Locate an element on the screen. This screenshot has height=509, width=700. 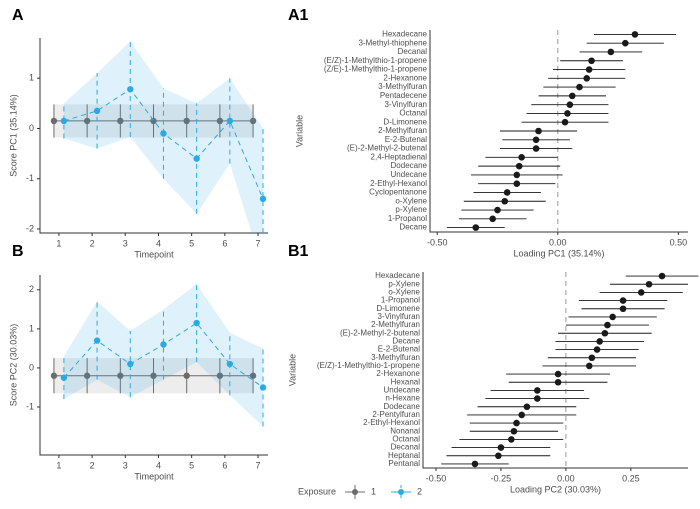
category-label: 3-Methyl-thiophene is located at coordinates (393, 42).